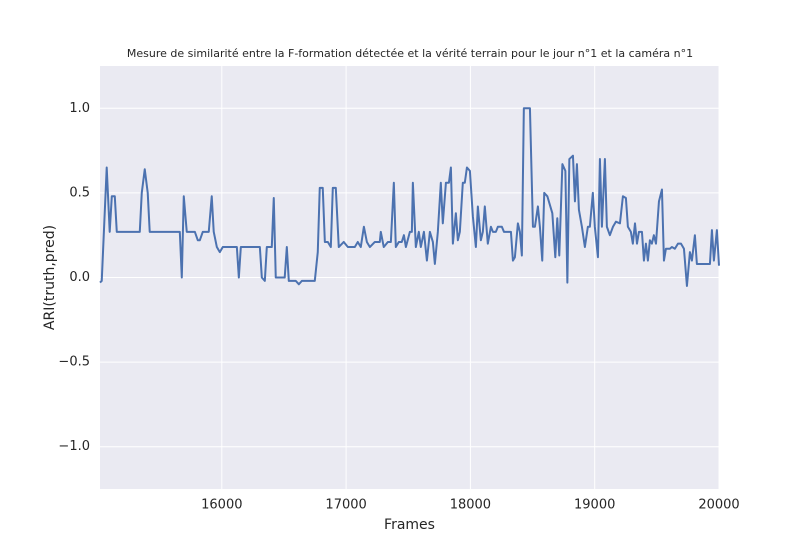  I want to click on x-tick-label: 19000, so click(594, 505).